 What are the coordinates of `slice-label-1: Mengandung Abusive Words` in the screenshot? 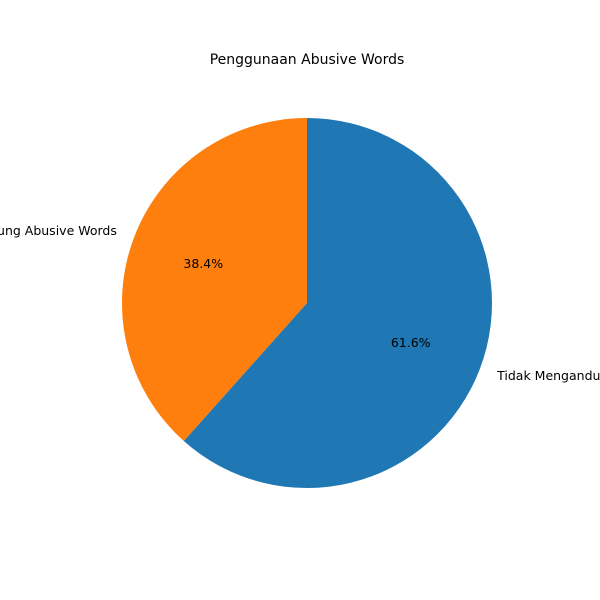 It's located at (58, 230).